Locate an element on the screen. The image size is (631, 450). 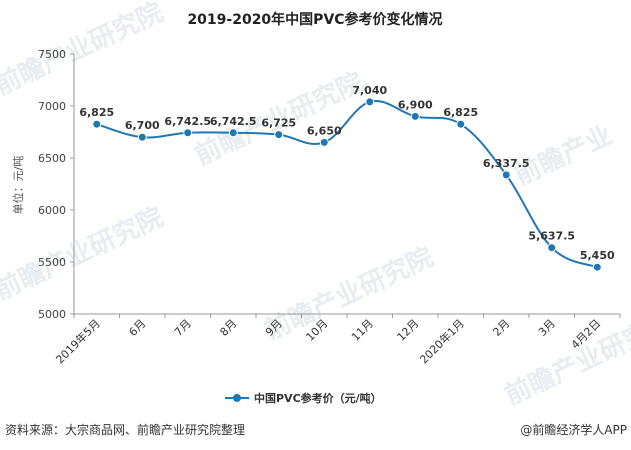
legend: 中国PVC参考价（元/吨） is located at coordinates (303, 398).